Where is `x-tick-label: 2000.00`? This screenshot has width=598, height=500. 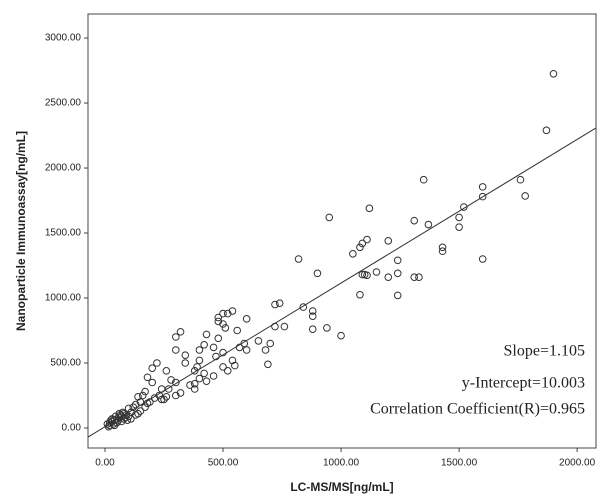
x-tick-label: 2000.00 is located at coordinates (577, 463).